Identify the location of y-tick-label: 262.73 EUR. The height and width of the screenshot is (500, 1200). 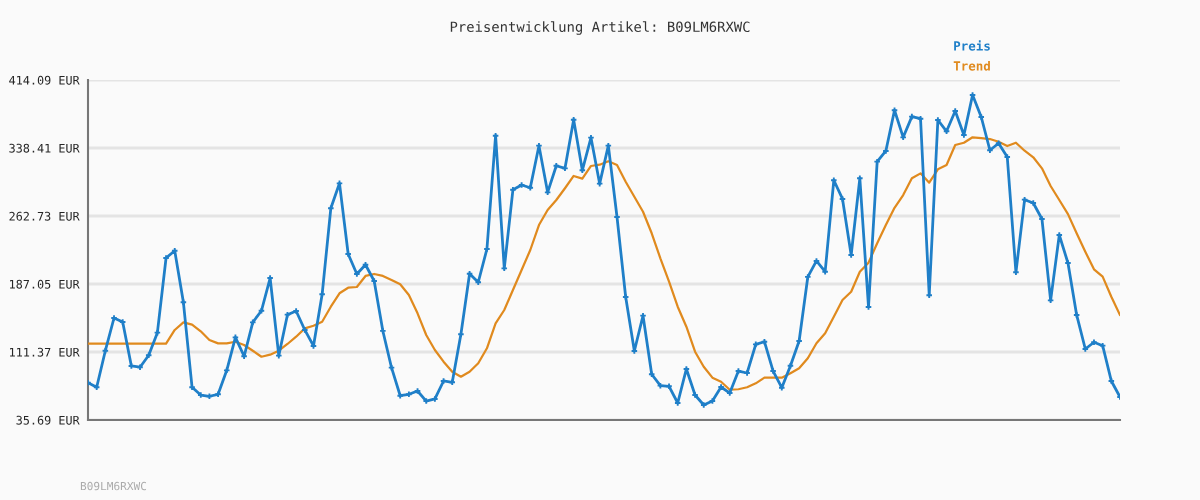
(44, 216).